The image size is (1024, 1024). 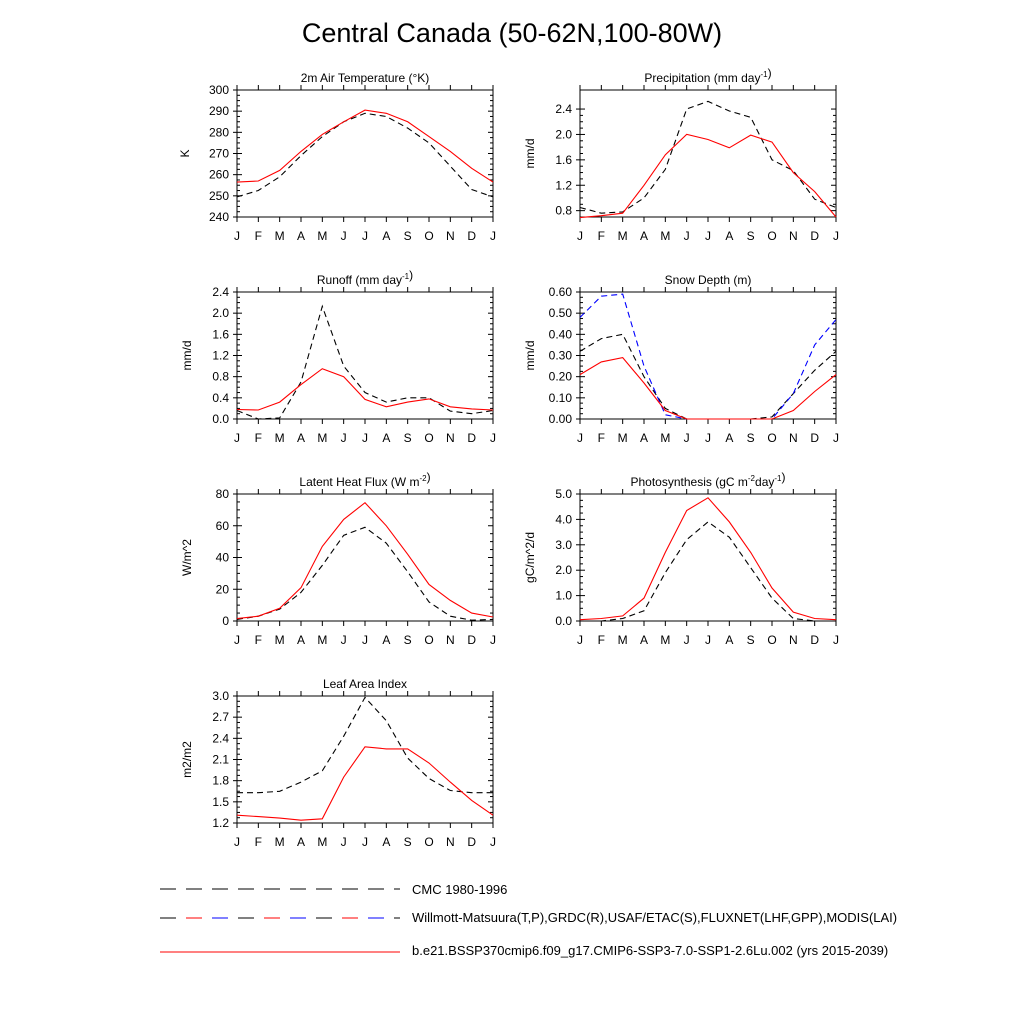 What do you see at coordinates (563, 160) in the screenshot?
I see `y-tick-label: 1.6` at bounding box center [563, 160].